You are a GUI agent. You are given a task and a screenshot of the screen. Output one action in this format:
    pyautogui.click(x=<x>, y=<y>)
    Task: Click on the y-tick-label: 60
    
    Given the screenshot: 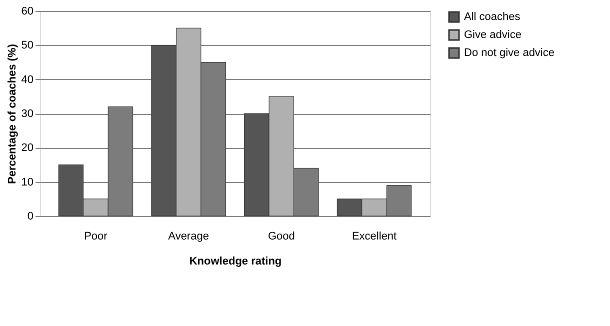 What is the action you would take?
    pyautogui.click(x=27, y=12)
    